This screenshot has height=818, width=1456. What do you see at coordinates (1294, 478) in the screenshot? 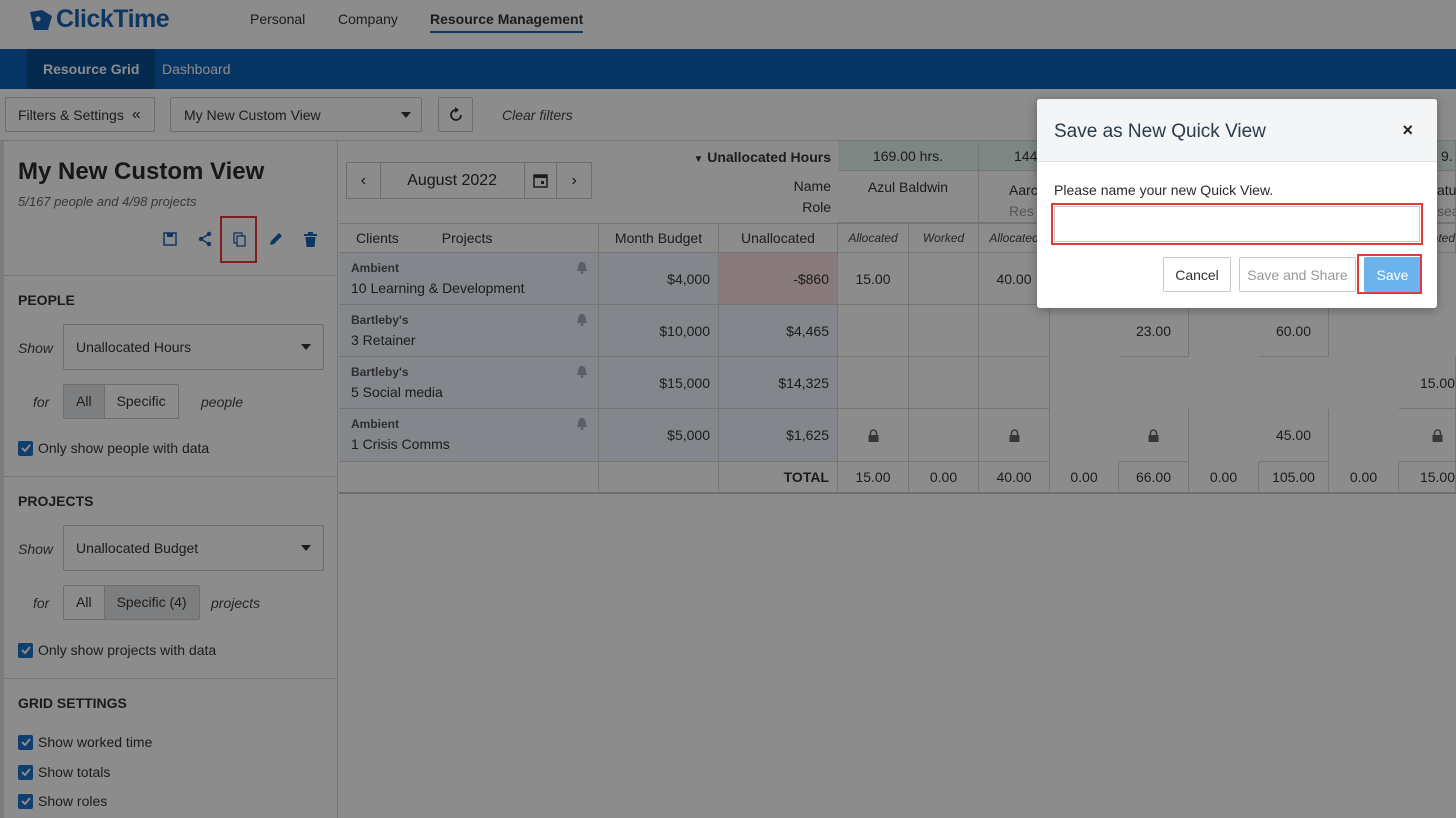
I see `total-cell: 105.00` at bounding box center [1294, 478].